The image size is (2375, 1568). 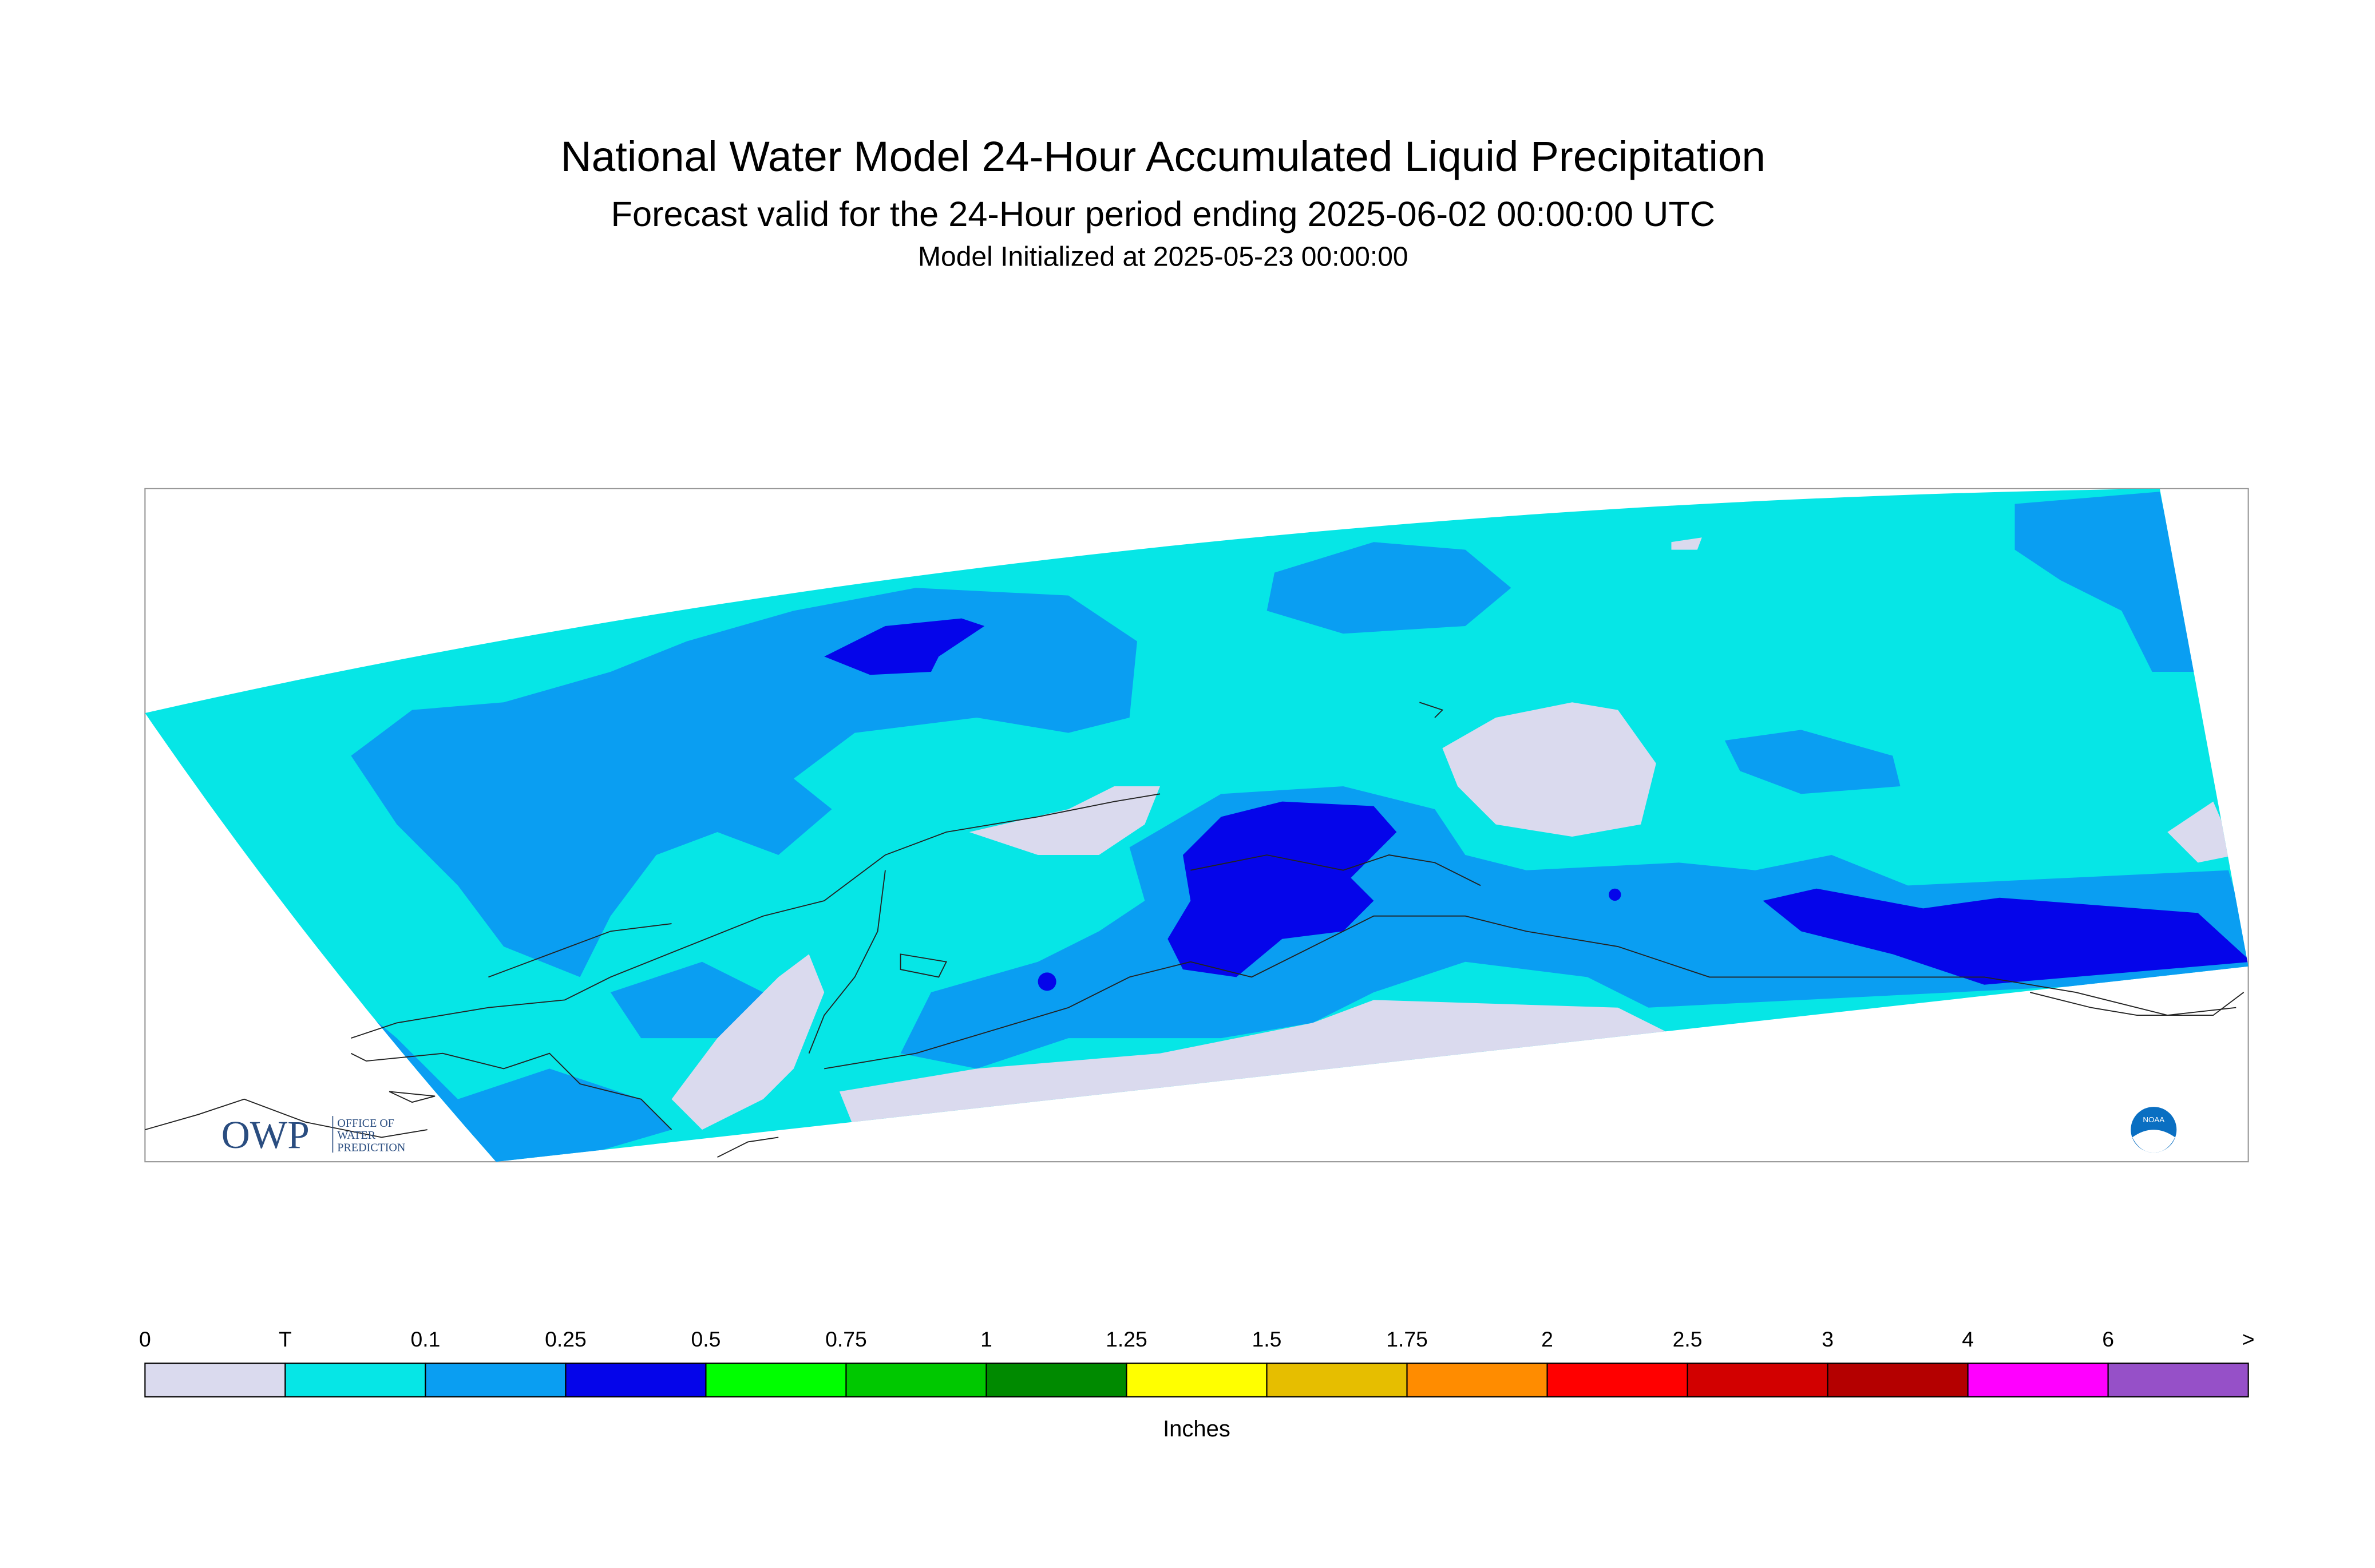 I want to click on legend-label: T, so click(x=285, y=1339).